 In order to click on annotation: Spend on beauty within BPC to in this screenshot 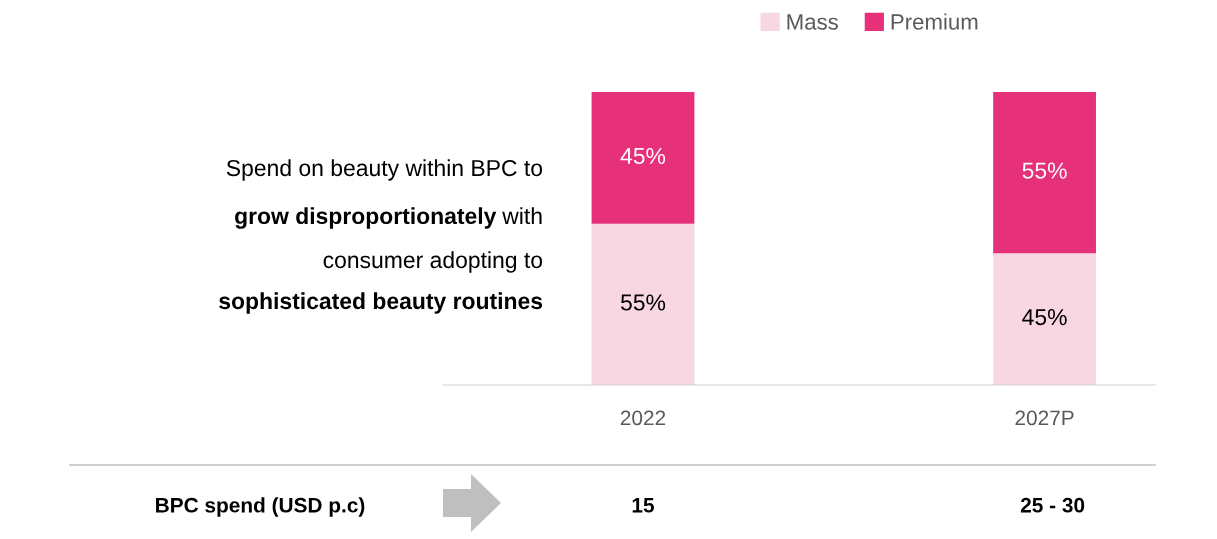, I will do `click(384, 170)`.